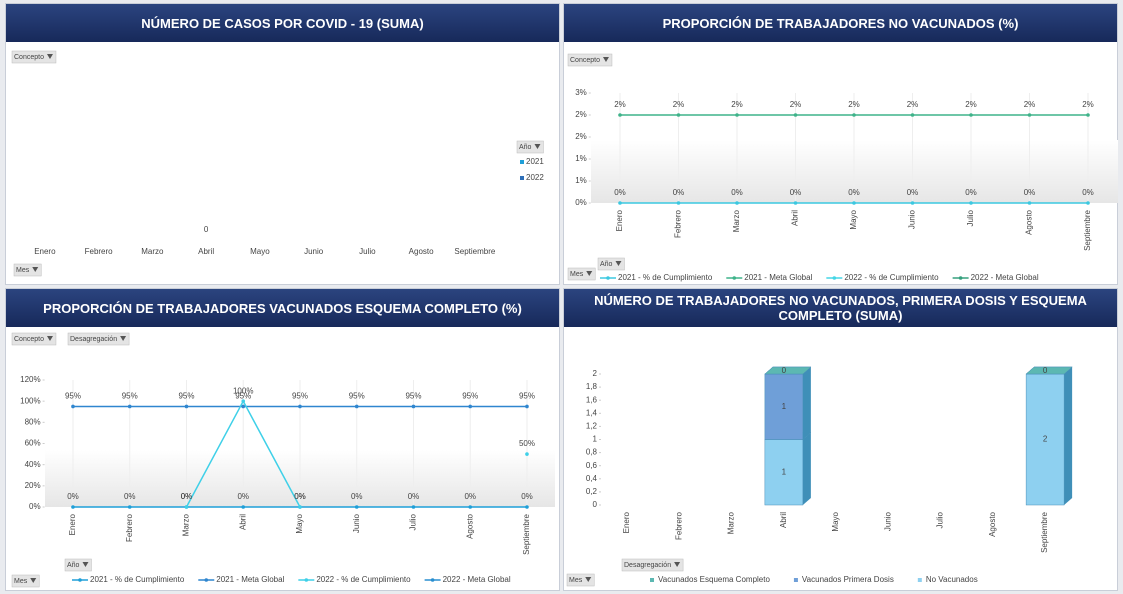  Describe the element at coordinates (29, 339) in the screenshot. I see `filter-label: Concepto` at that location.